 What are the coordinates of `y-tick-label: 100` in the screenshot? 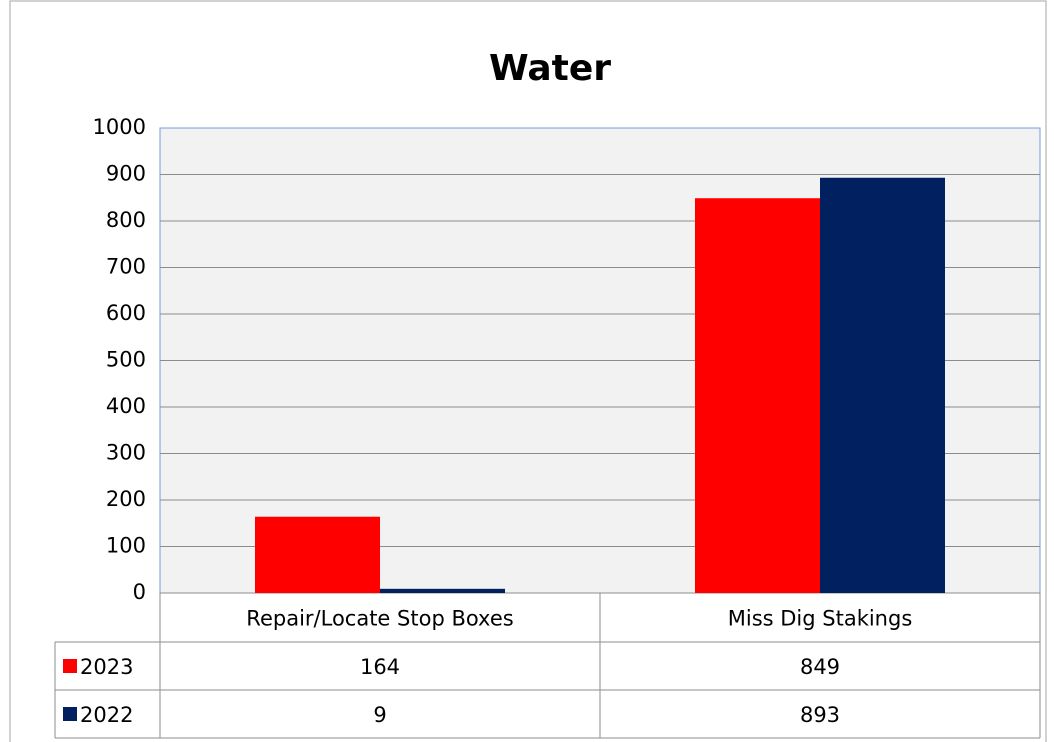 It's located at (126, 546).